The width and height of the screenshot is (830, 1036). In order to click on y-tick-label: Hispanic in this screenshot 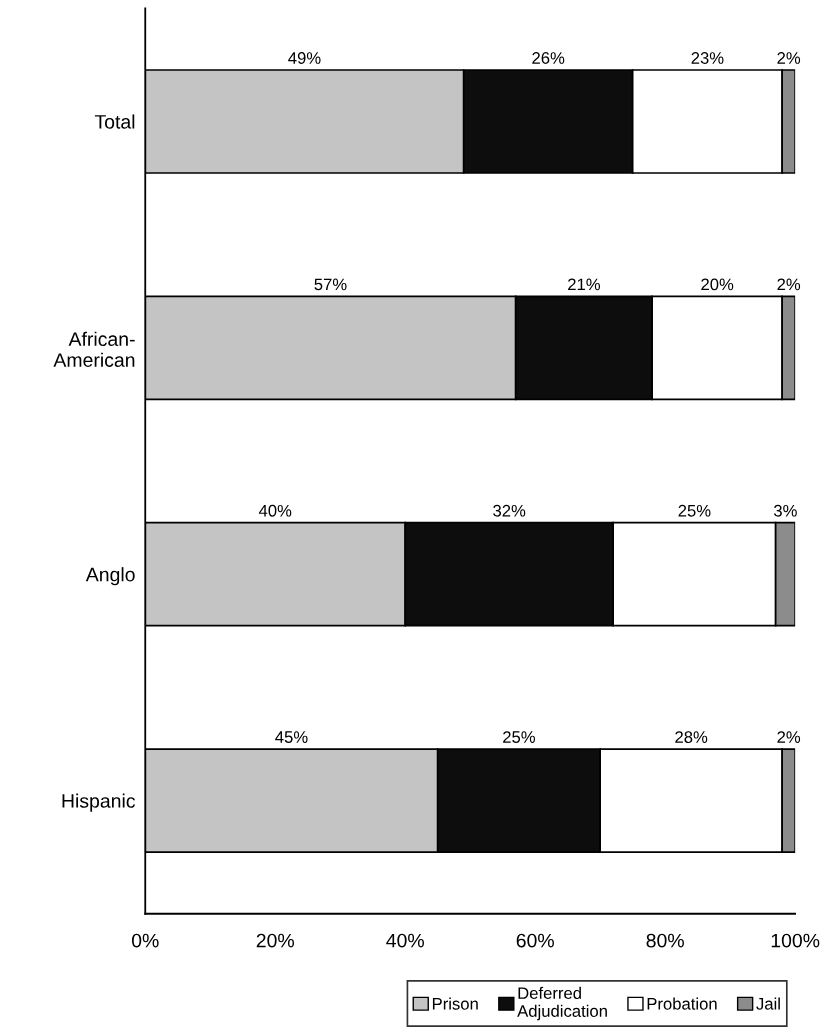, I will do `click(99, 802)`.